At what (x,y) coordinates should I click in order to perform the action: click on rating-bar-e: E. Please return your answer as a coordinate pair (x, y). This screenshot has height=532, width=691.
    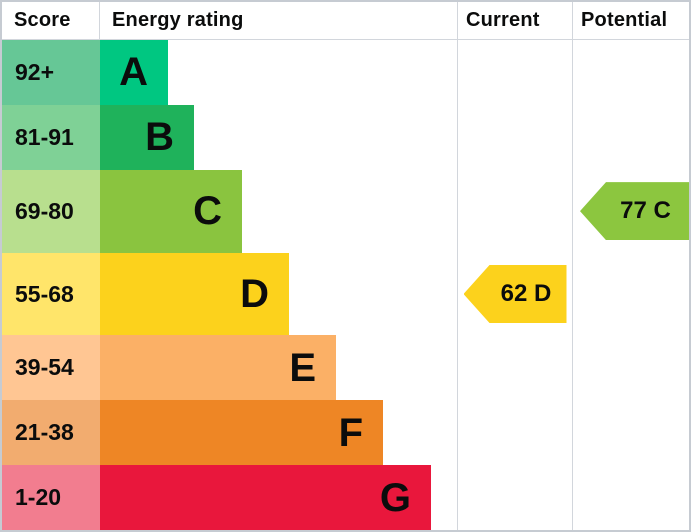
    Looking at the image, I should click on (218, 368).